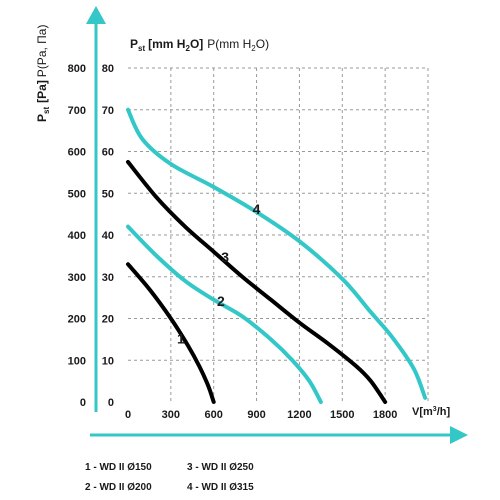 The width and height of the screenshot is (500, 500). What do you see at coordinates (385, 415) in the screenshot?
I see `x-tick: 1800` at bounding box center [385, 415].